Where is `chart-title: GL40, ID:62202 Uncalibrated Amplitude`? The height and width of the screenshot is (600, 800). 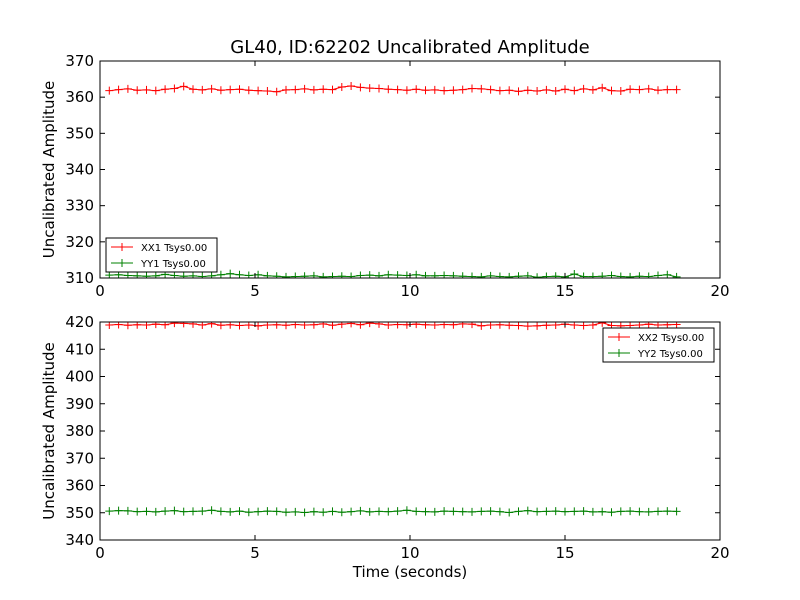
chart-title: GL40, ID:62202 Uncalibrated Amplitude is located at coordinates (409, 47).